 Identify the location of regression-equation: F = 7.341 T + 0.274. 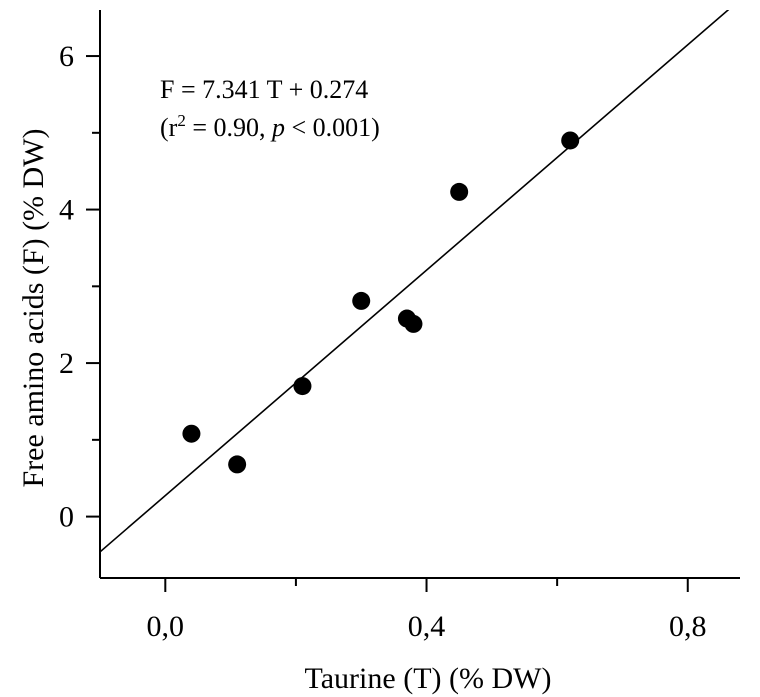
(264, 89).